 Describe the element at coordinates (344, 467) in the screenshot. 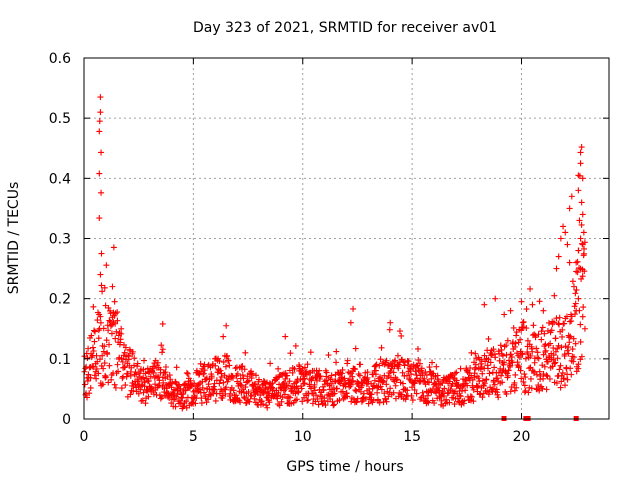

I see `x-axis-label: GPS time / hours` at that location.